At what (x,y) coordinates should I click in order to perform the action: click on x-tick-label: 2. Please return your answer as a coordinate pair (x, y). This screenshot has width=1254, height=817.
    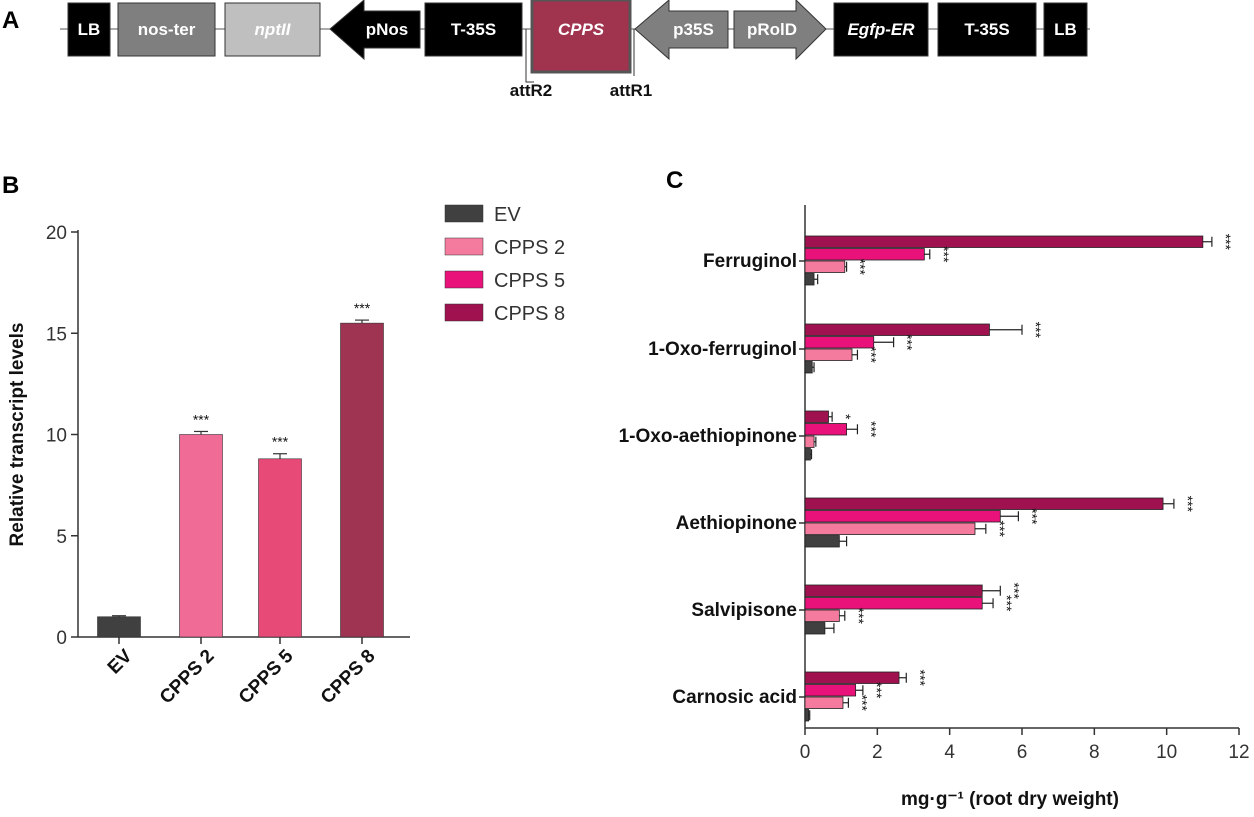
    Looking at the image, I should click on (877, 752).